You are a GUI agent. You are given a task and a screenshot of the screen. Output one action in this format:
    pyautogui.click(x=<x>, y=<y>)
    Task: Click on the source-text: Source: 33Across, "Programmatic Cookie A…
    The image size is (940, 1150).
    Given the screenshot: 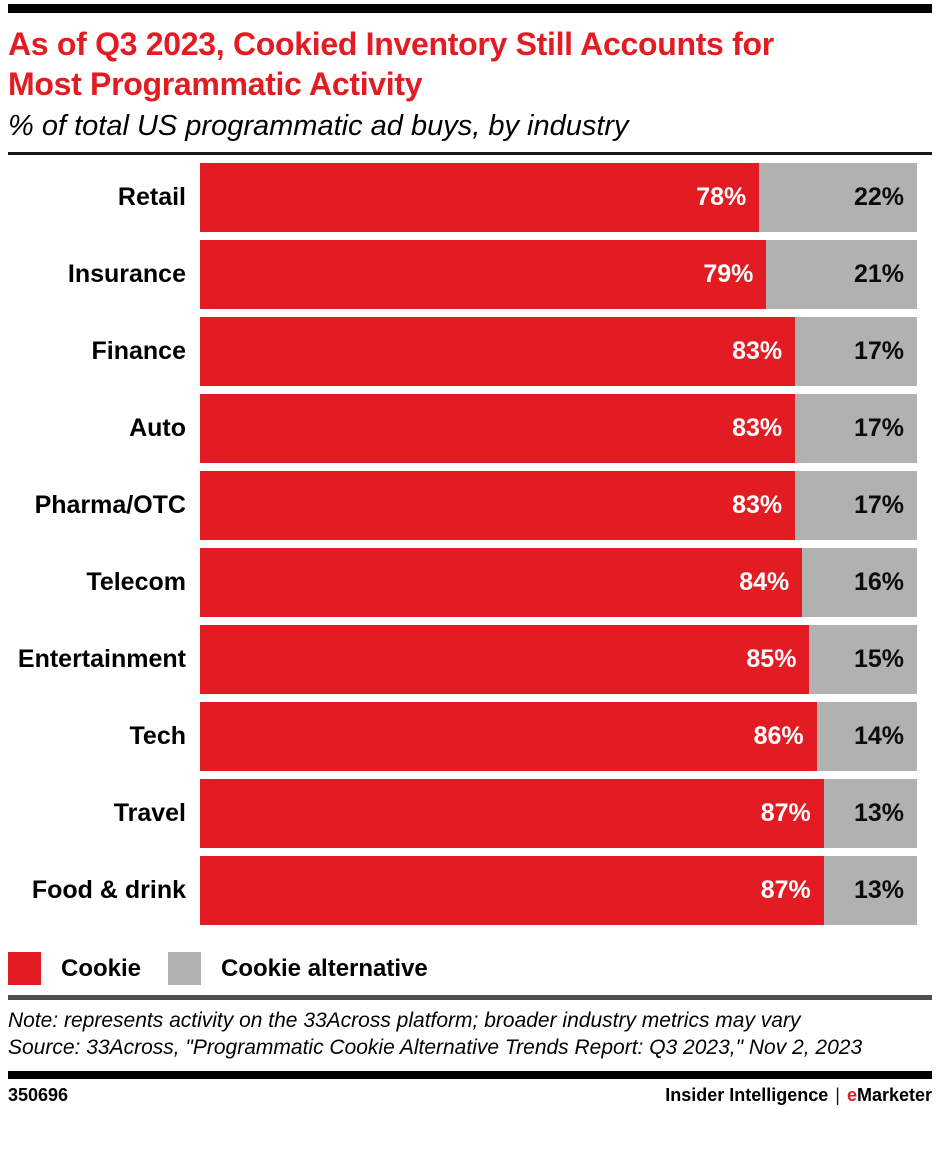 What is the action you would take?
    pyautogui.click(x=435, y=1047)
    